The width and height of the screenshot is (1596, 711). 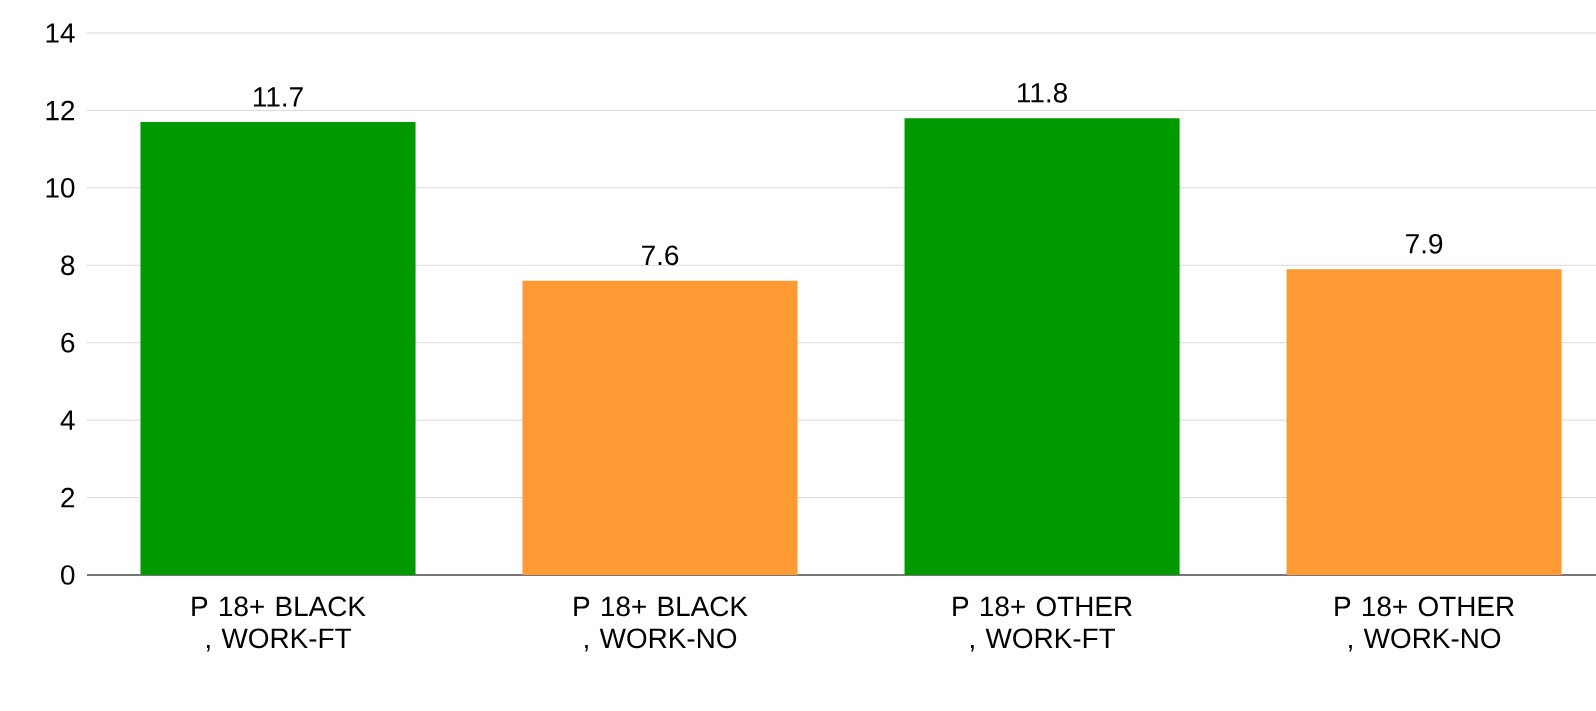 What do you see at coordinates (660, 255) in the screenshot?
I see `data-label: 7.6` at bounding box center [660, 255].